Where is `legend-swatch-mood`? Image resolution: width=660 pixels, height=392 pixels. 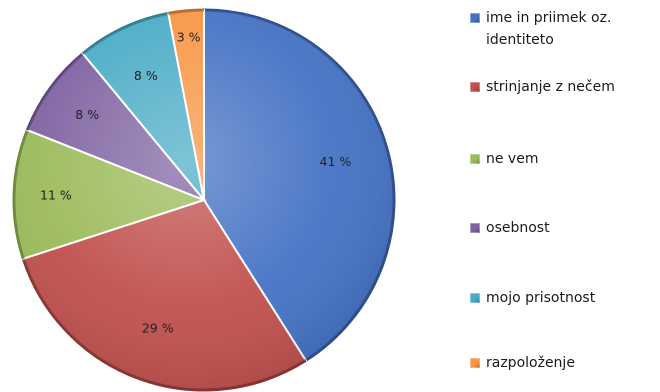
legend-swatch-mood is located at coordinates (475, 363).